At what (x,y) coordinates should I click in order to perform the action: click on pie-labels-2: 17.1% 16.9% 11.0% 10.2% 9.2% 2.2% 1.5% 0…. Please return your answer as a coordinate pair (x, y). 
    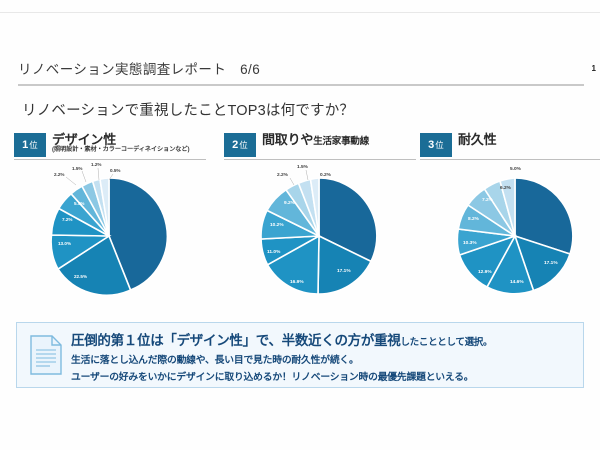
    Looking at the image, I should click on (309, 224).